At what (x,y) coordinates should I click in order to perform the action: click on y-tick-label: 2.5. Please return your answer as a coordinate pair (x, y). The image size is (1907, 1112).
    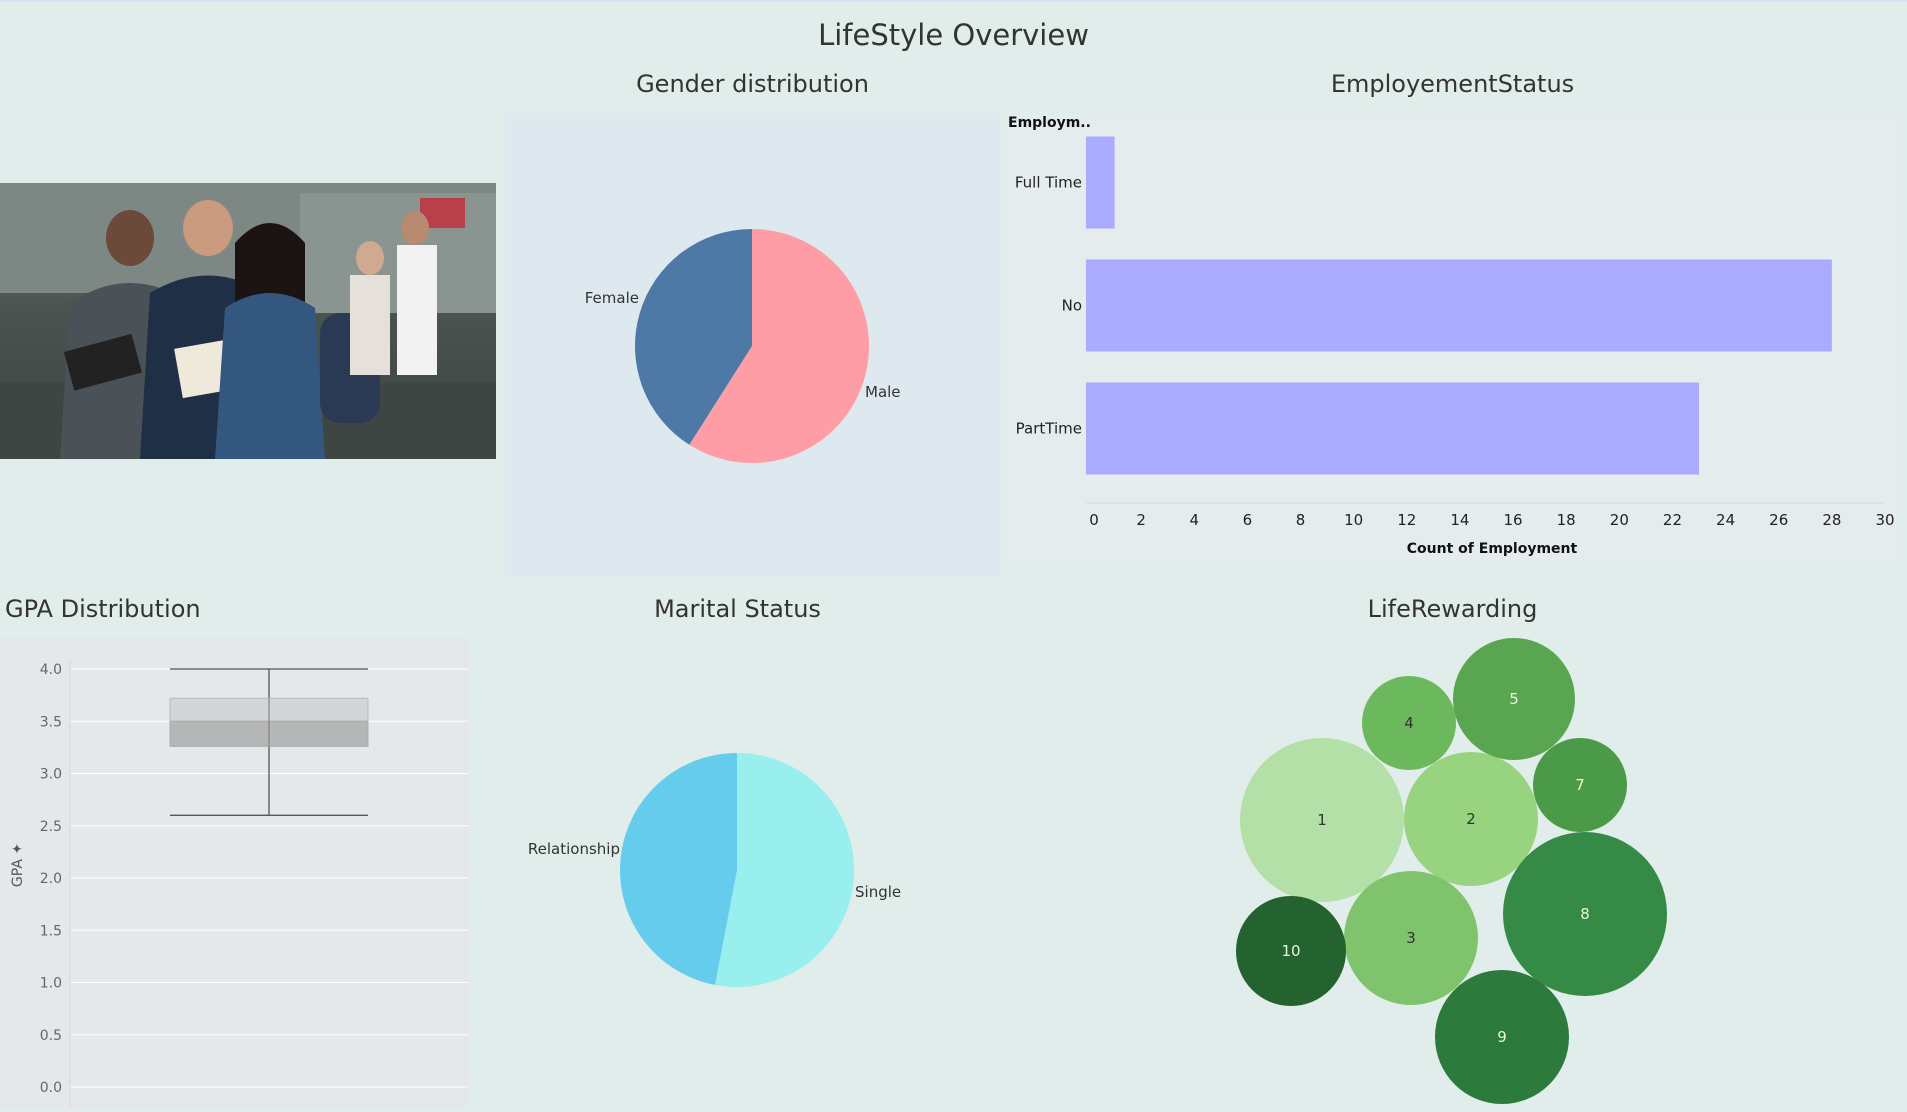
    Looking at the image, I should click on (51, 827).